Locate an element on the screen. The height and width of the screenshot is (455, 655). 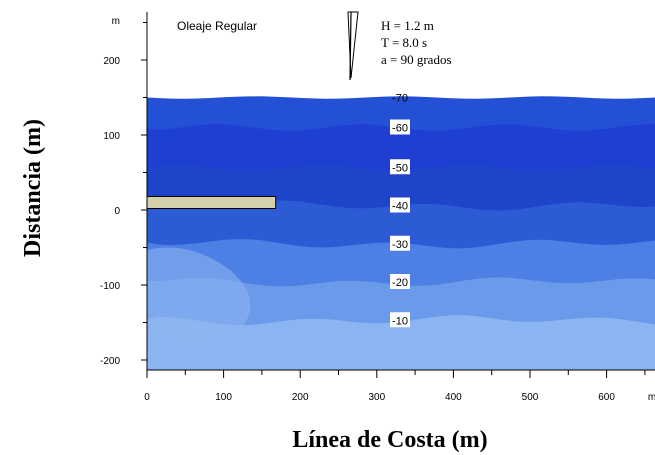
x-tick-label: 0 is located at coordinates (147, 397).